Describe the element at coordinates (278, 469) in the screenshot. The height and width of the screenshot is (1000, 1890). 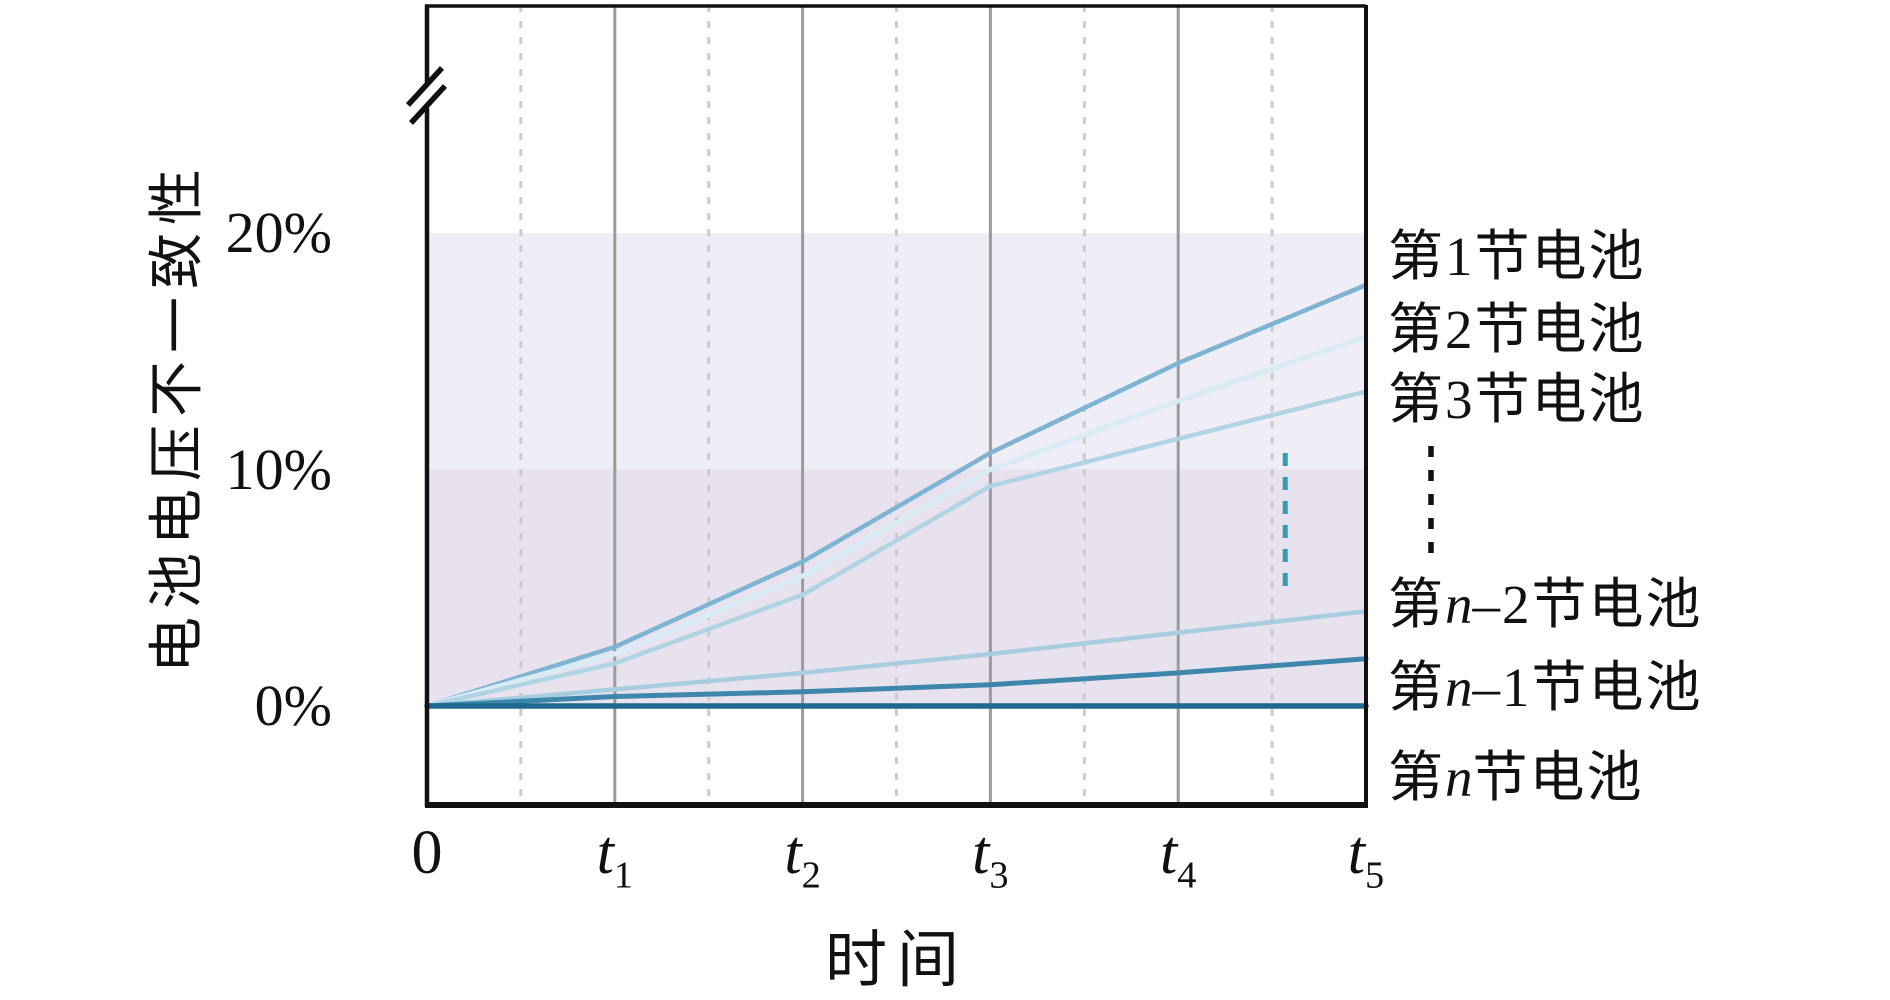
I see `y-tick-label-10: 10%` at that location.